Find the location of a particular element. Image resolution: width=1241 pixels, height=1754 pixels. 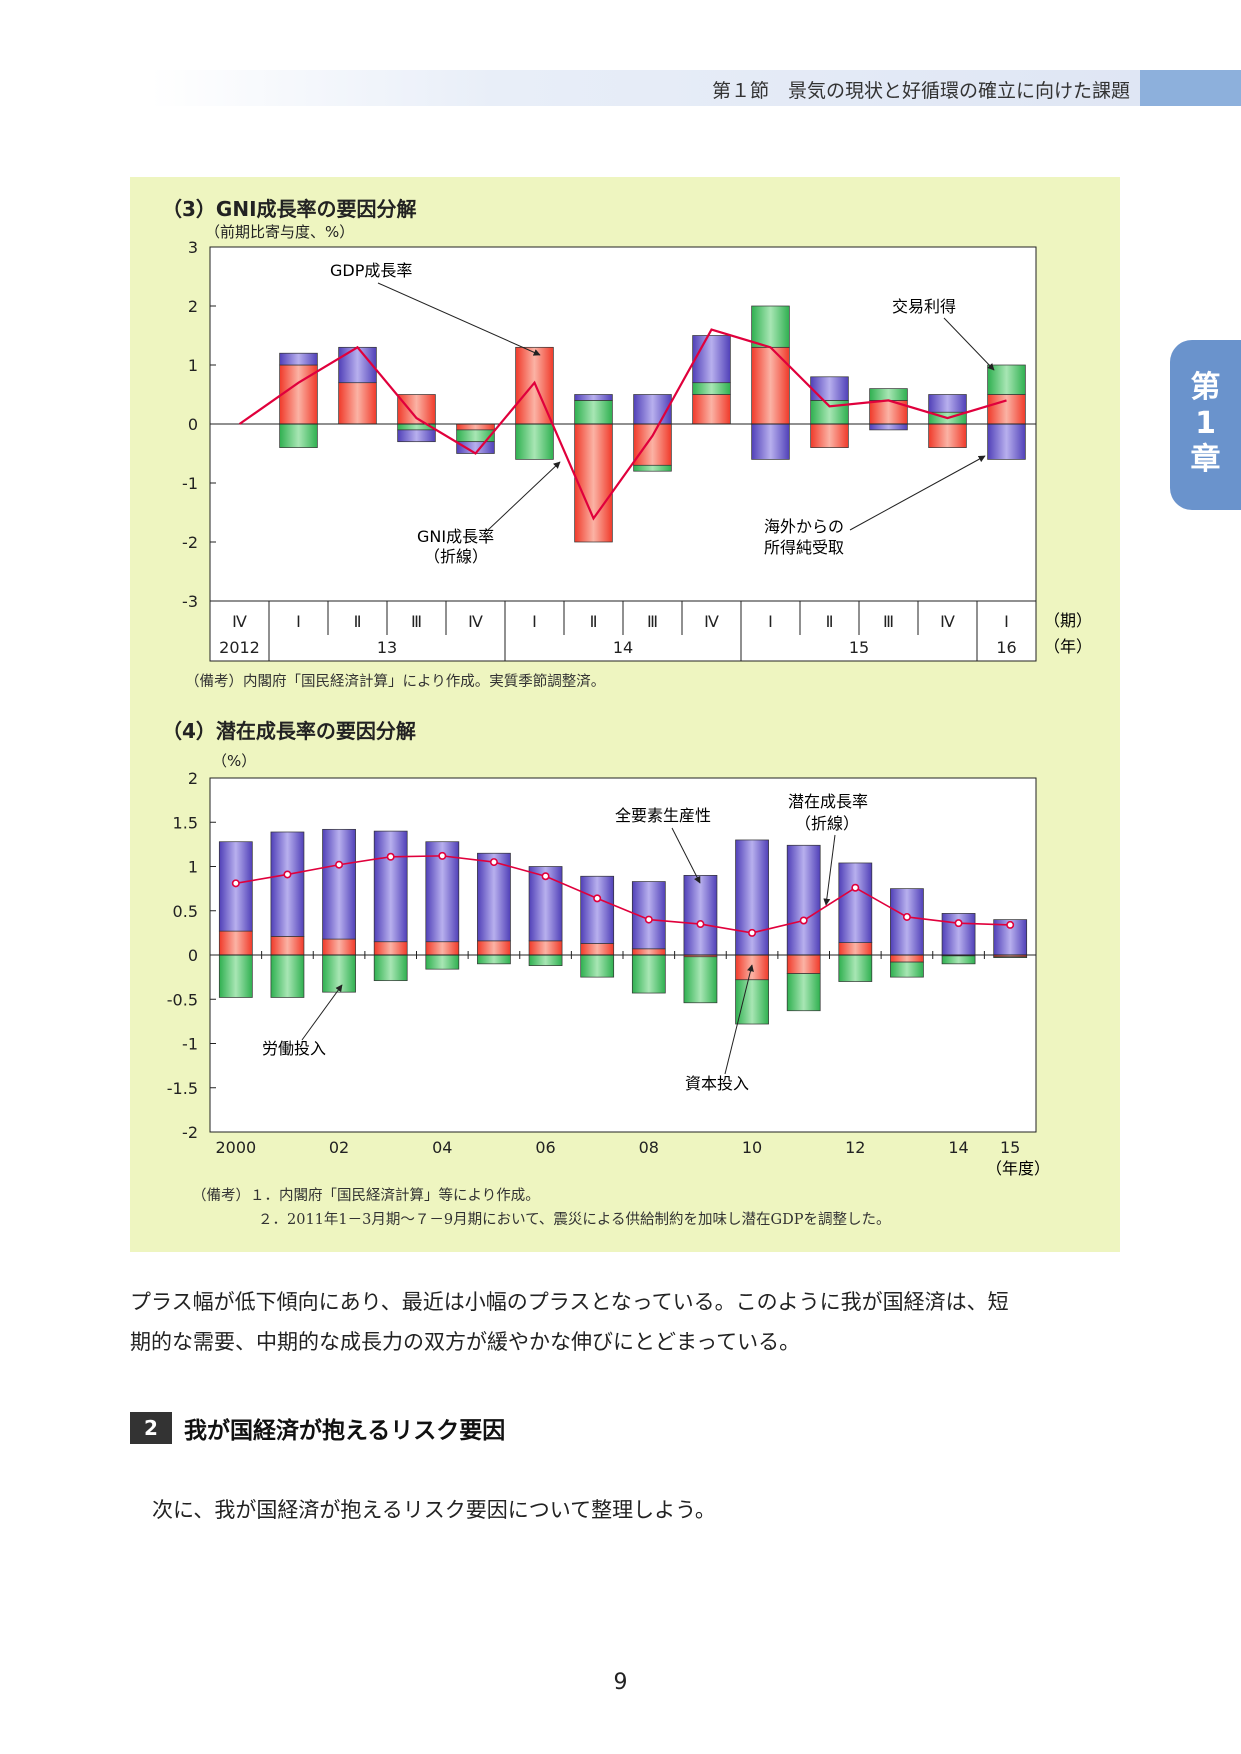

annotation-trade-arrow is located at coordinates (969, 344).